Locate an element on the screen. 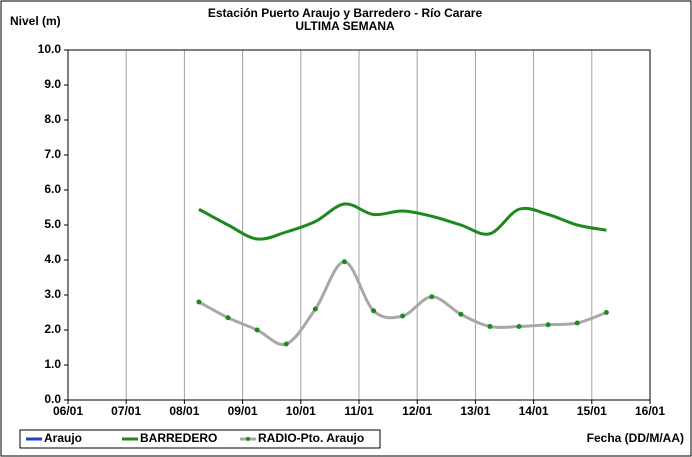 This screenshot has height=457, width=692. y-tick-label: 5.0 is located at coordinates (52, 224).